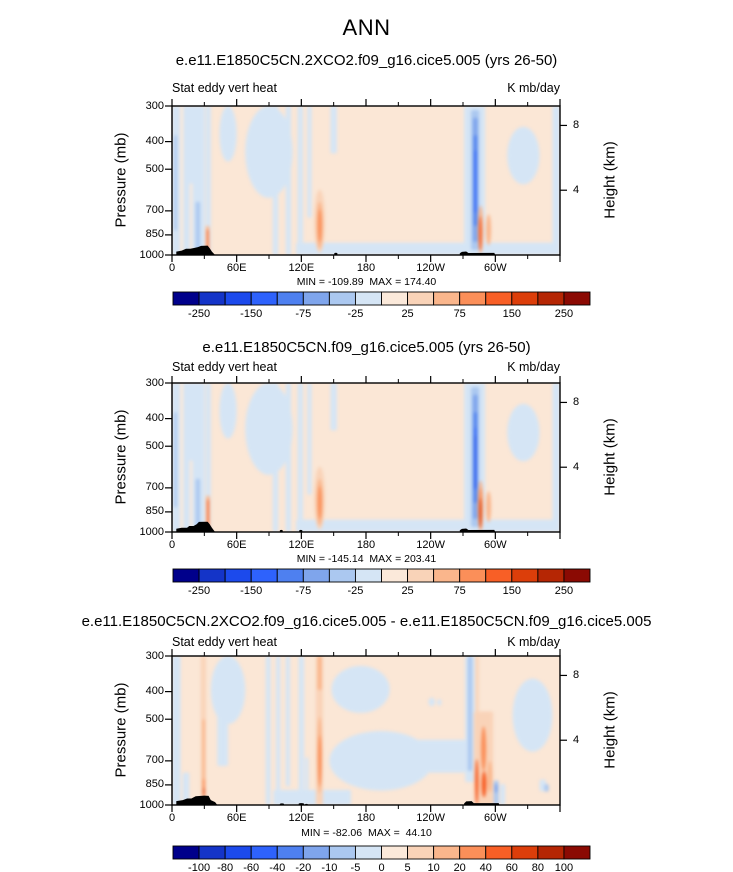 The image size is (733, 872). Describe the element at coordinates (199, 314) in the screenshot. I see `colorbar-label: -250` at that location.